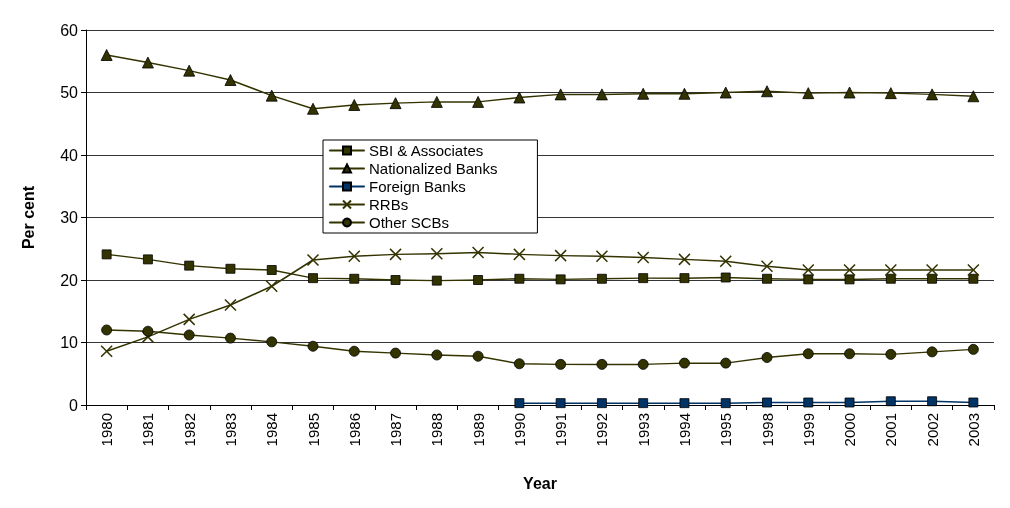 The width and height of the screenshot is (1010, 508). What do you see at coordinates (69, 342) in the screenshot?
I see `y-tick-label: 10` at bounding box center [69, 342].